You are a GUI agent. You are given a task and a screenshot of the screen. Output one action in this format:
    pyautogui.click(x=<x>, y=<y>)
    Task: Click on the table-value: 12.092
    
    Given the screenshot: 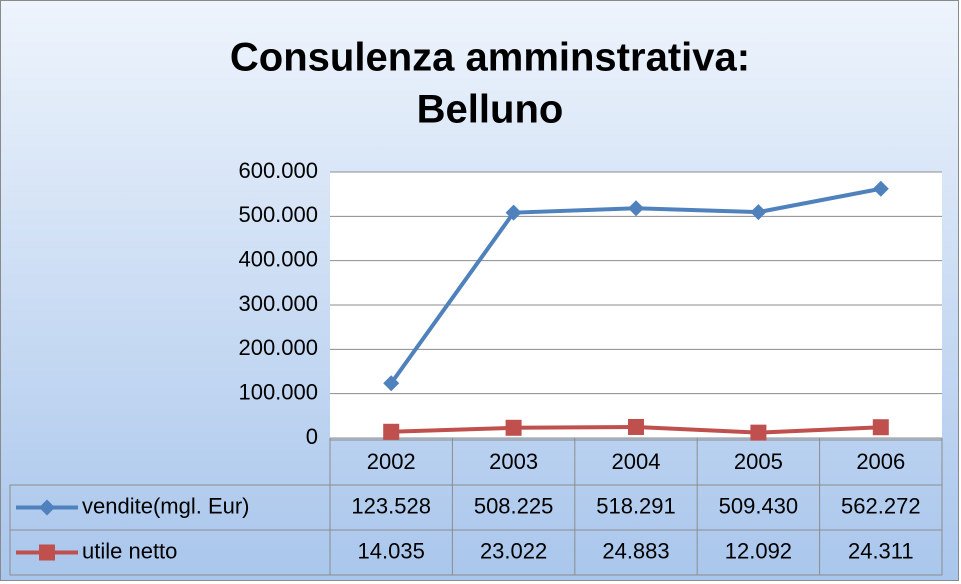 What is the action you would take?
    pyautogui.click(x=758, y=550)
    